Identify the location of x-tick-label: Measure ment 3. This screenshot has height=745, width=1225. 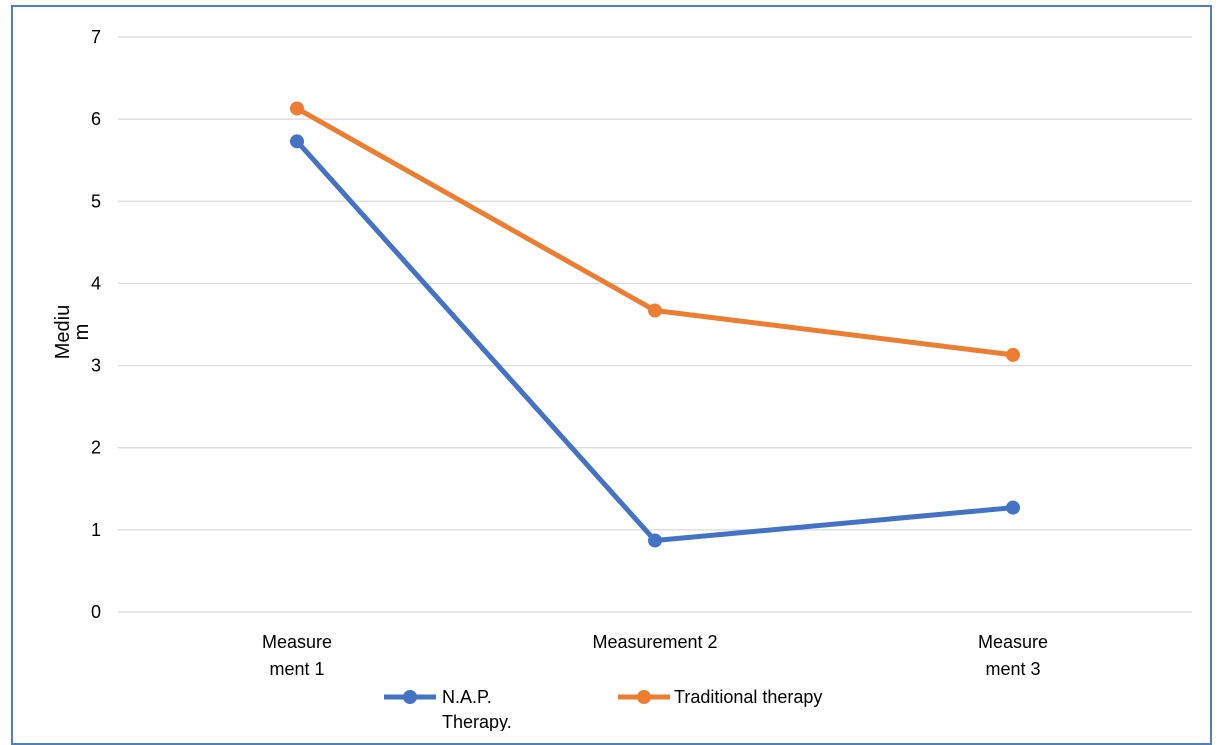
(1013, 655).